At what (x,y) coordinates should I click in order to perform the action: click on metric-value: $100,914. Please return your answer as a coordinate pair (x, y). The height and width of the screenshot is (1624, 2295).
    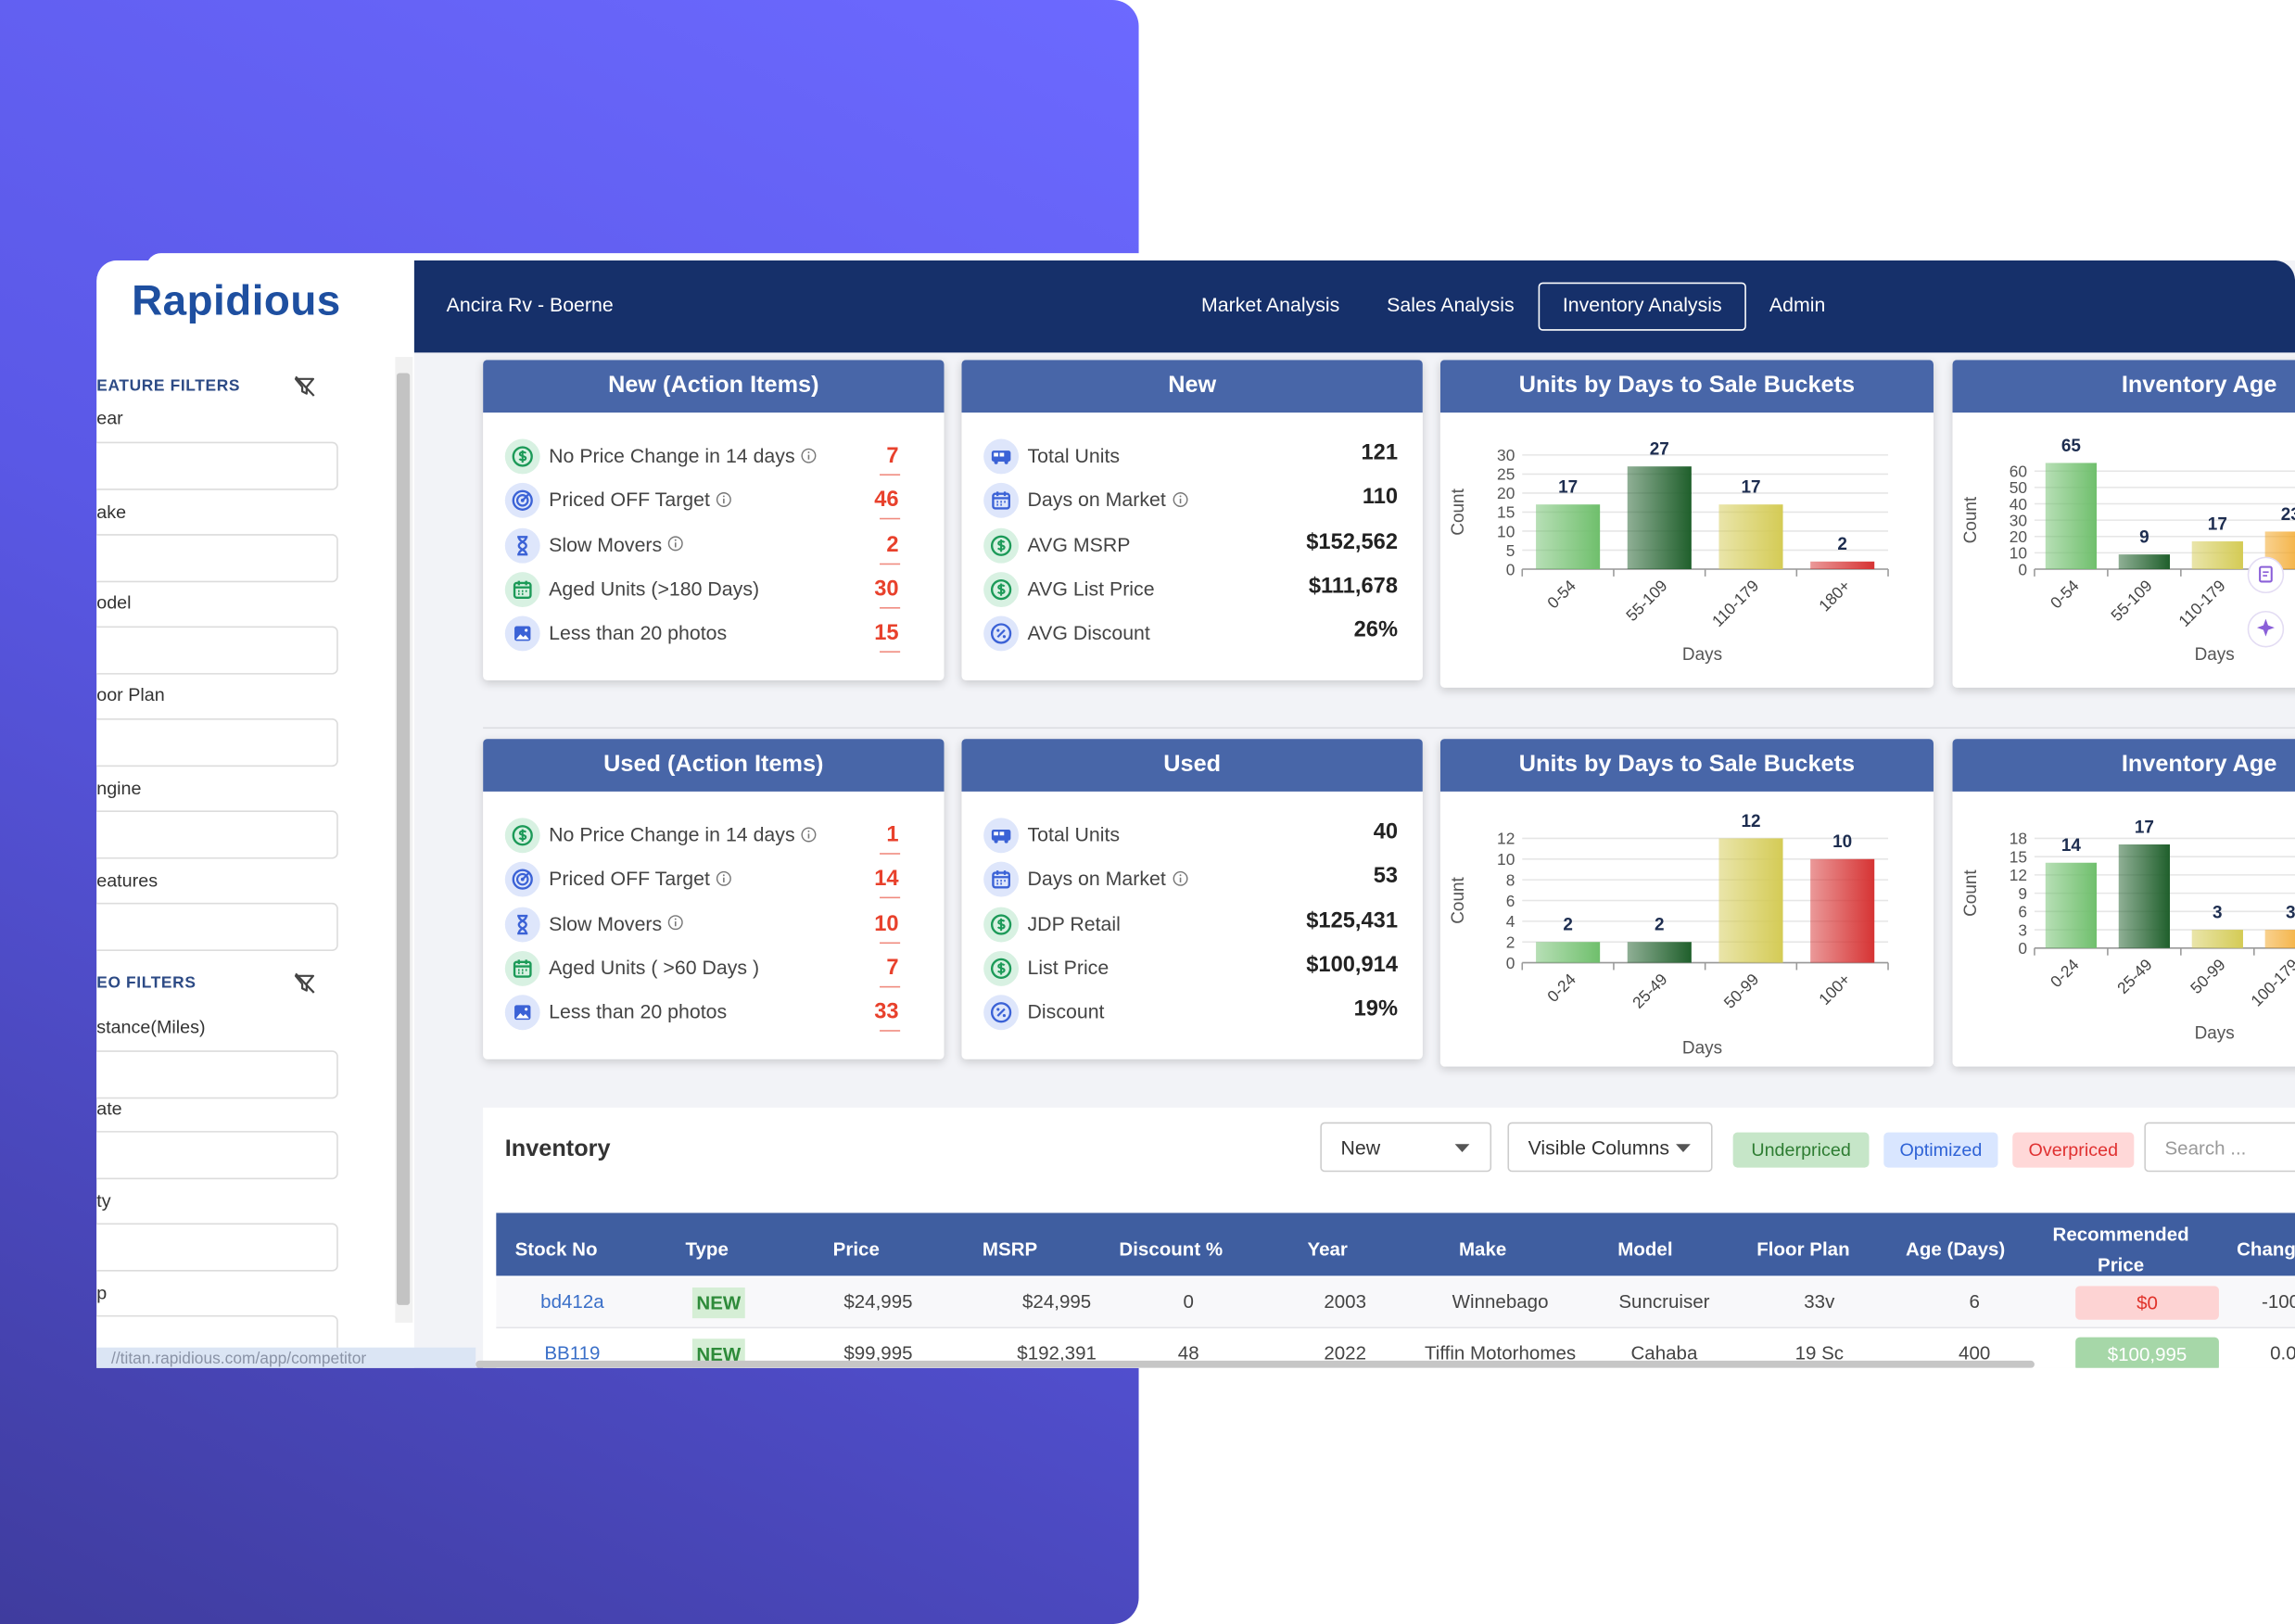
    Looking at the image, I should click on (1352, 965).